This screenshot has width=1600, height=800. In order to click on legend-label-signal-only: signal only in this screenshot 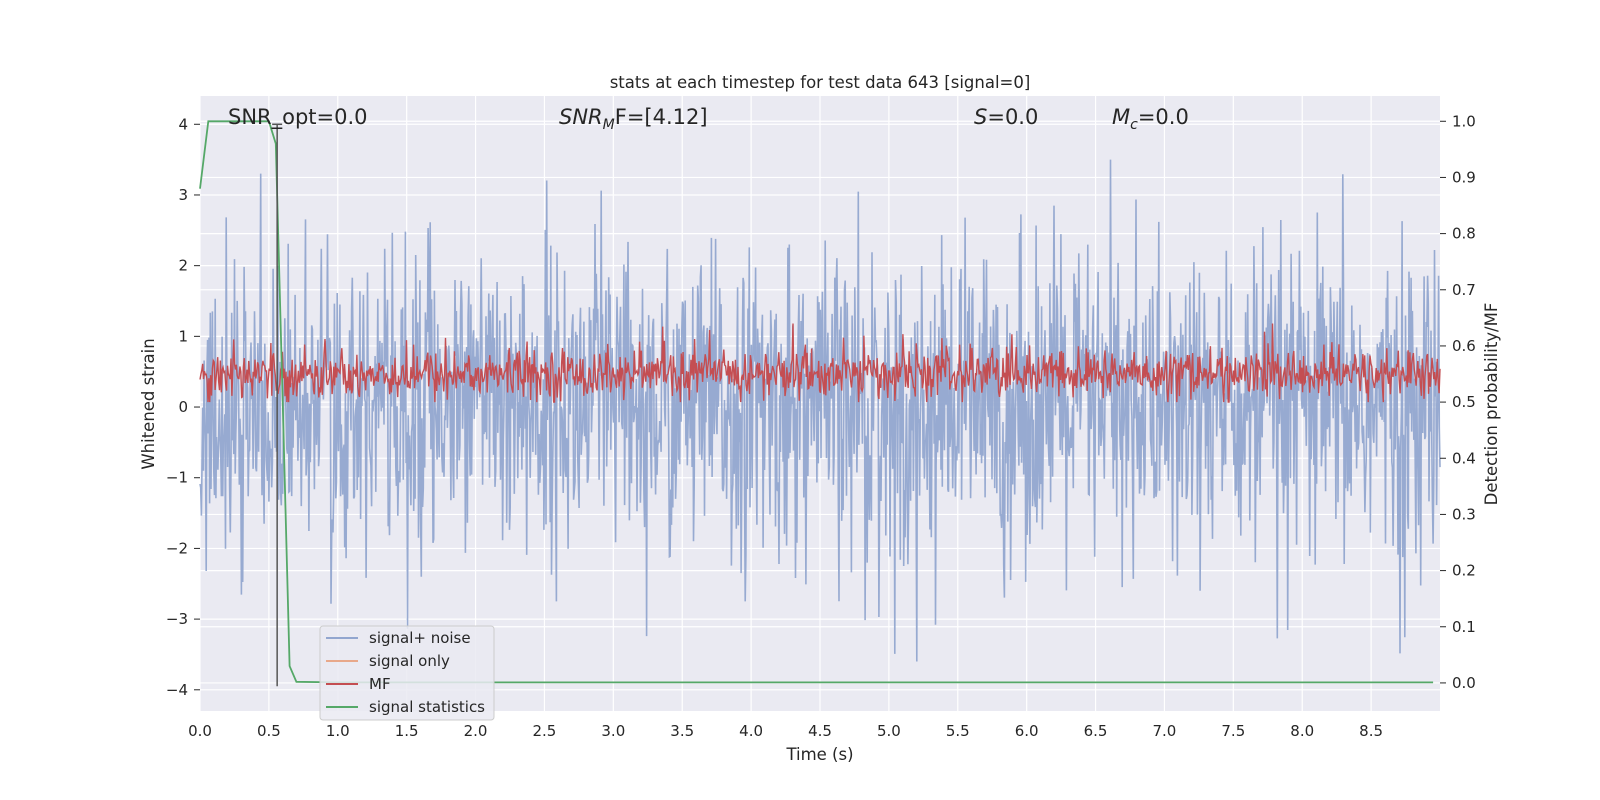, I will do `click(409, 661)`.